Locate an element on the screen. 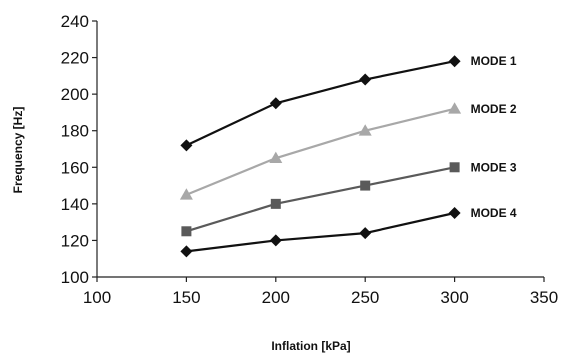  x-axis-ticks: 100 150 200 250 300 350 is located at coordinates (320, 292).